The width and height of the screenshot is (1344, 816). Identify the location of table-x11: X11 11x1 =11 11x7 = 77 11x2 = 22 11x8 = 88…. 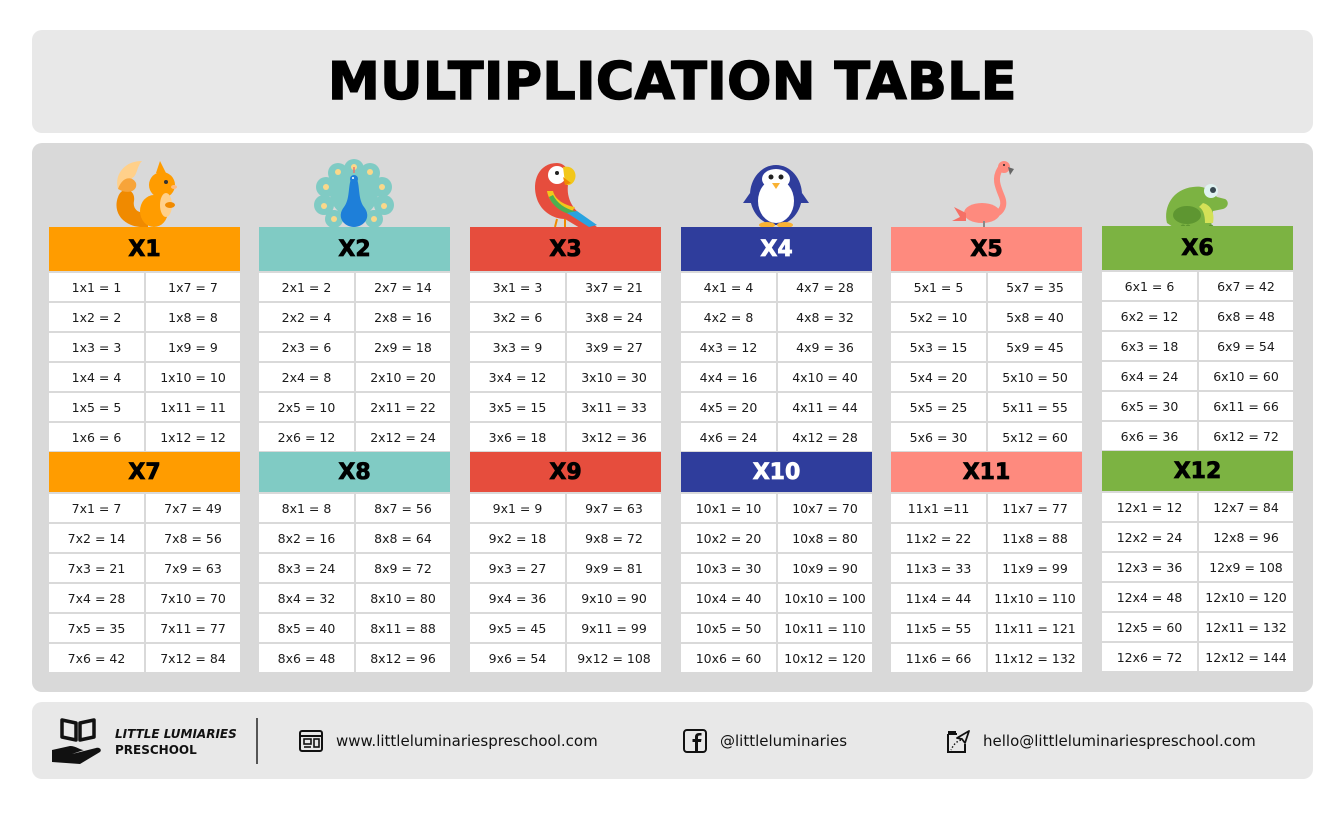
(986, 562).